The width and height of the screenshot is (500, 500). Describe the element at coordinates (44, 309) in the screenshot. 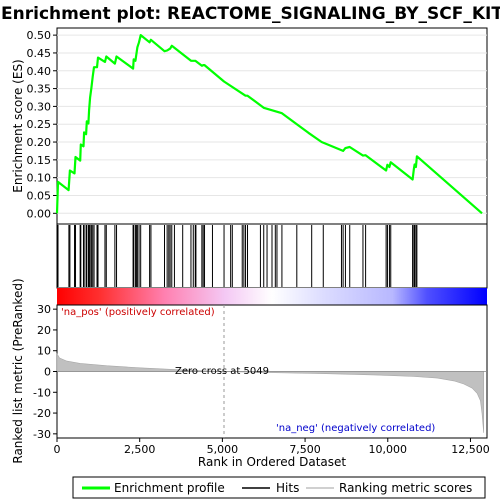

I see `metric-y-tick-label: 30` at that location.